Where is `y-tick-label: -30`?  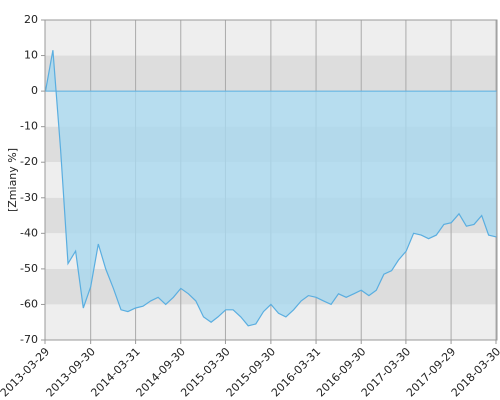
y-tick-label: -30 is located at coordinates (29, 197).